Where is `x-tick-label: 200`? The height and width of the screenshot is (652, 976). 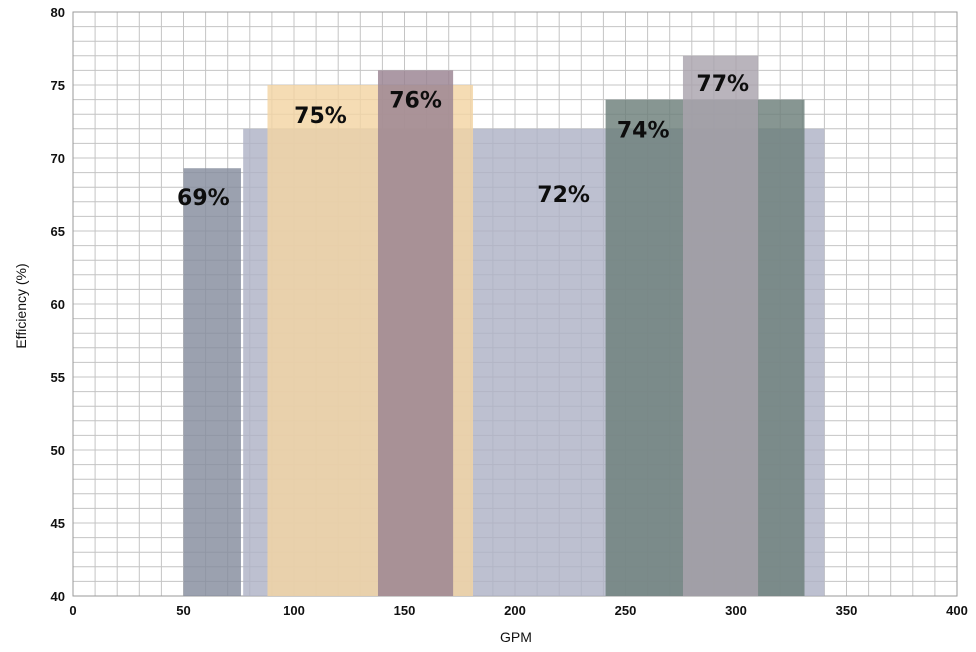
x-tick-label: 200 is located at coordinates (515, 610).